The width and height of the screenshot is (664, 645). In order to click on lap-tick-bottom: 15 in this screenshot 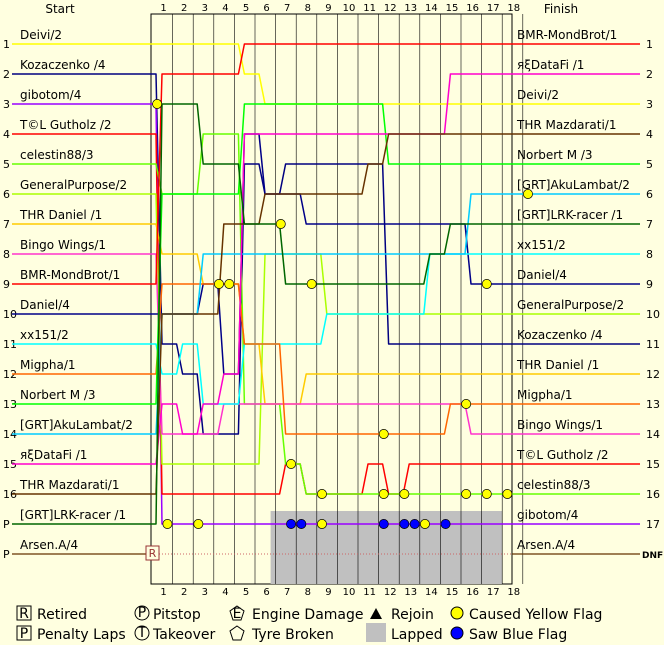, I will do `click(452, 592)`.